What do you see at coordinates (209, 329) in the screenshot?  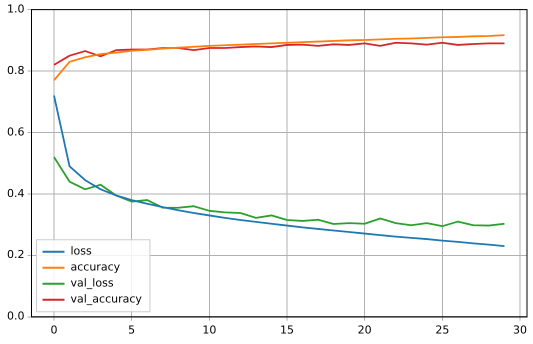 I see `x-tick-label: 10` at bounding box center [209, 329].